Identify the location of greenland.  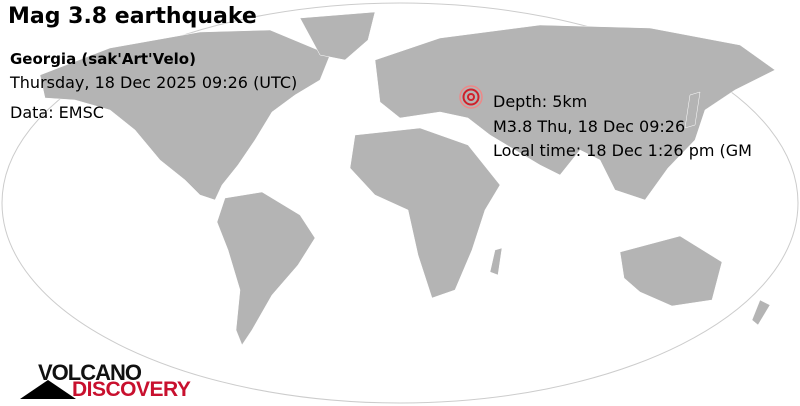
(337, 36).